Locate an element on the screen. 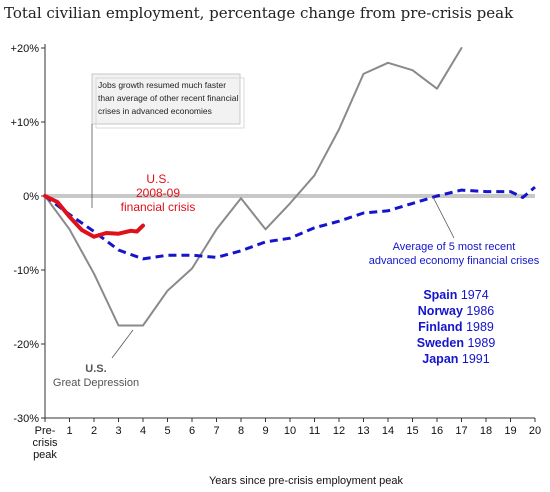 Image resolution: width=550 pixels, height=492 pixels. x-tick-label: 10 is located at coordinates (290, 431).